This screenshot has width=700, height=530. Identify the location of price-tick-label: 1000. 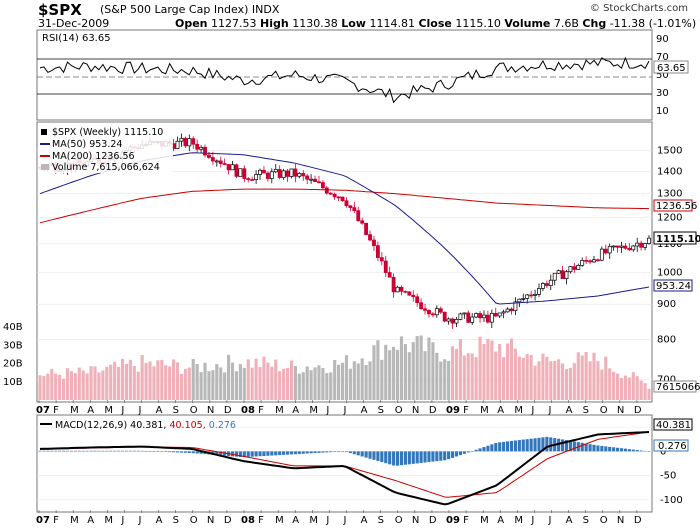
(669, 273).